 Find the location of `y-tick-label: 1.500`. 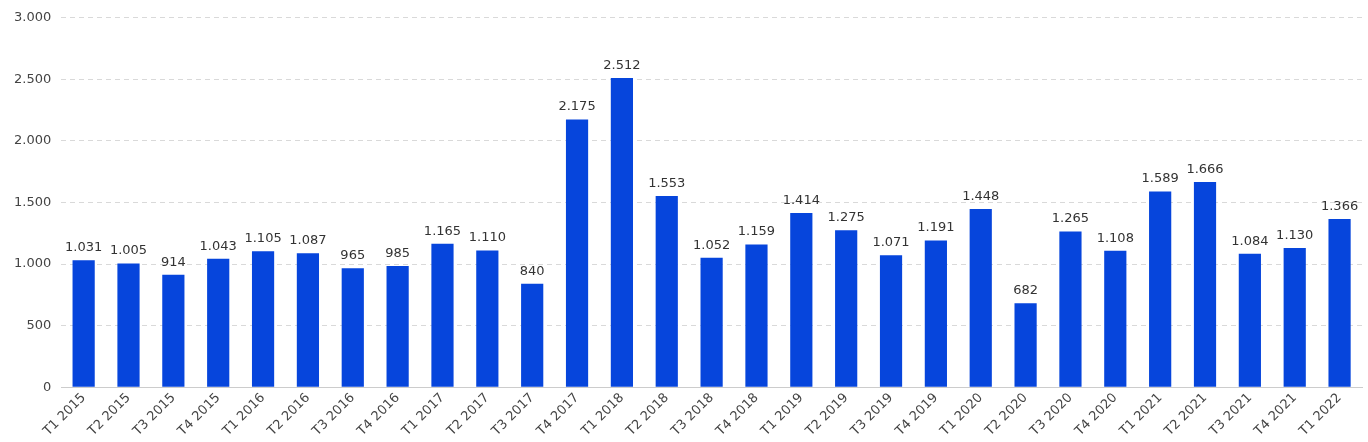

y-tick-label: 1.500 is located at coordinates (33, 201).